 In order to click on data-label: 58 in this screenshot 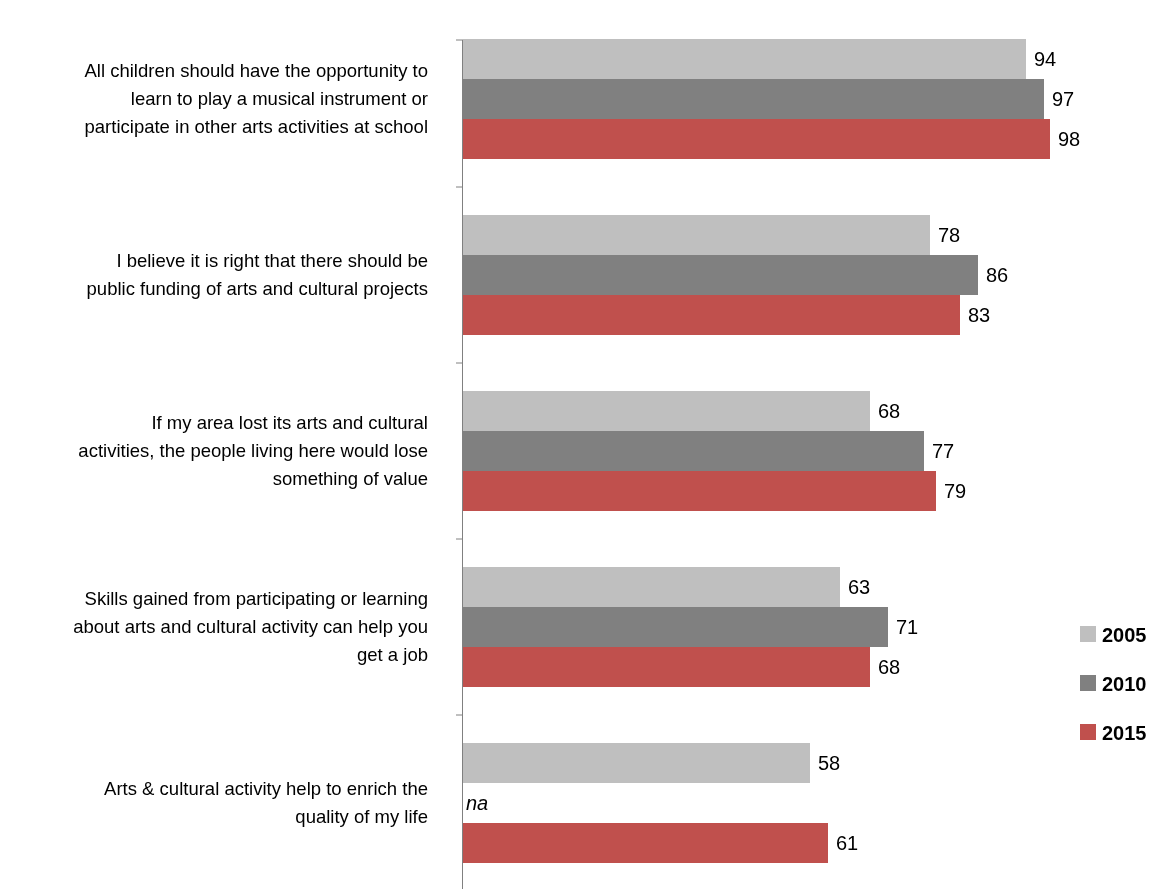, I will do `click(829, 763)`.